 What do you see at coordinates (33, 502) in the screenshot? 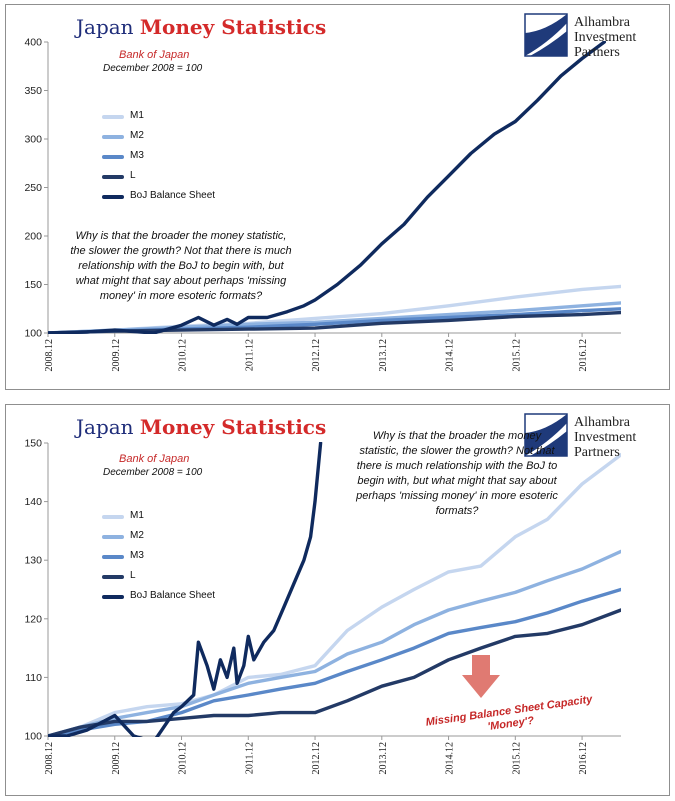
I see `y-tick-label: 140` at bounding box center [33, 502].